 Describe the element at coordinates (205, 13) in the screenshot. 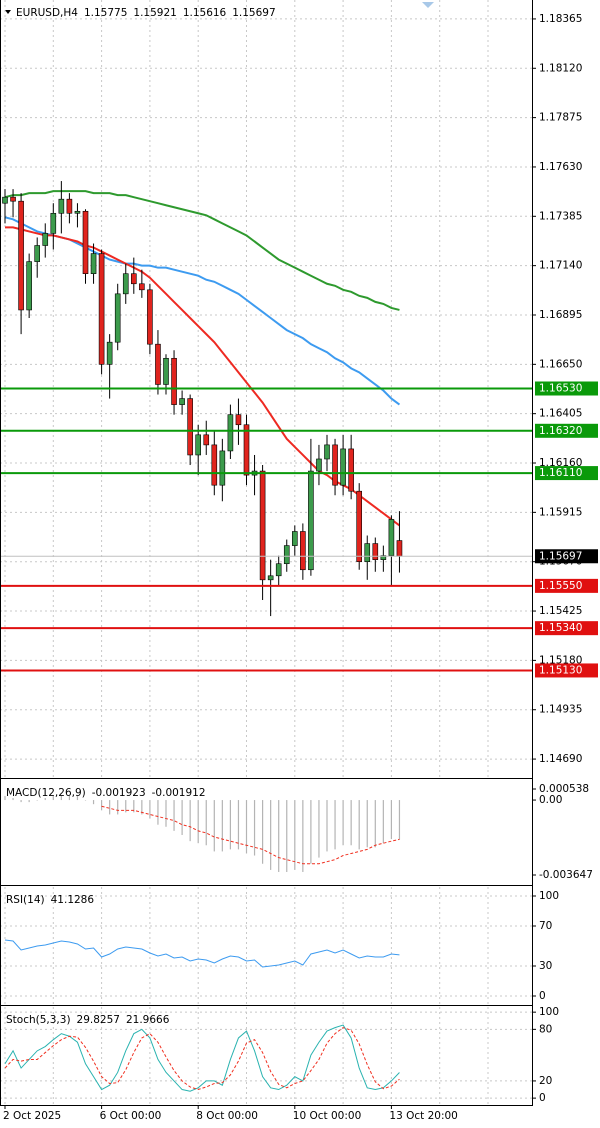

I see `header-value: 1.15616` at that location.